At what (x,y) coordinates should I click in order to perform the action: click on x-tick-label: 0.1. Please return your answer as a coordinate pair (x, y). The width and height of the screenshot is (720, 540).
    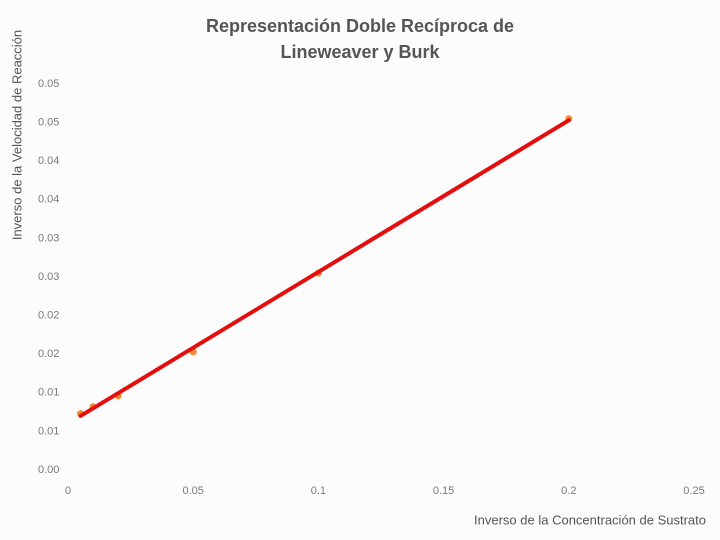
    Looking at the image, I should click on (318, 491).